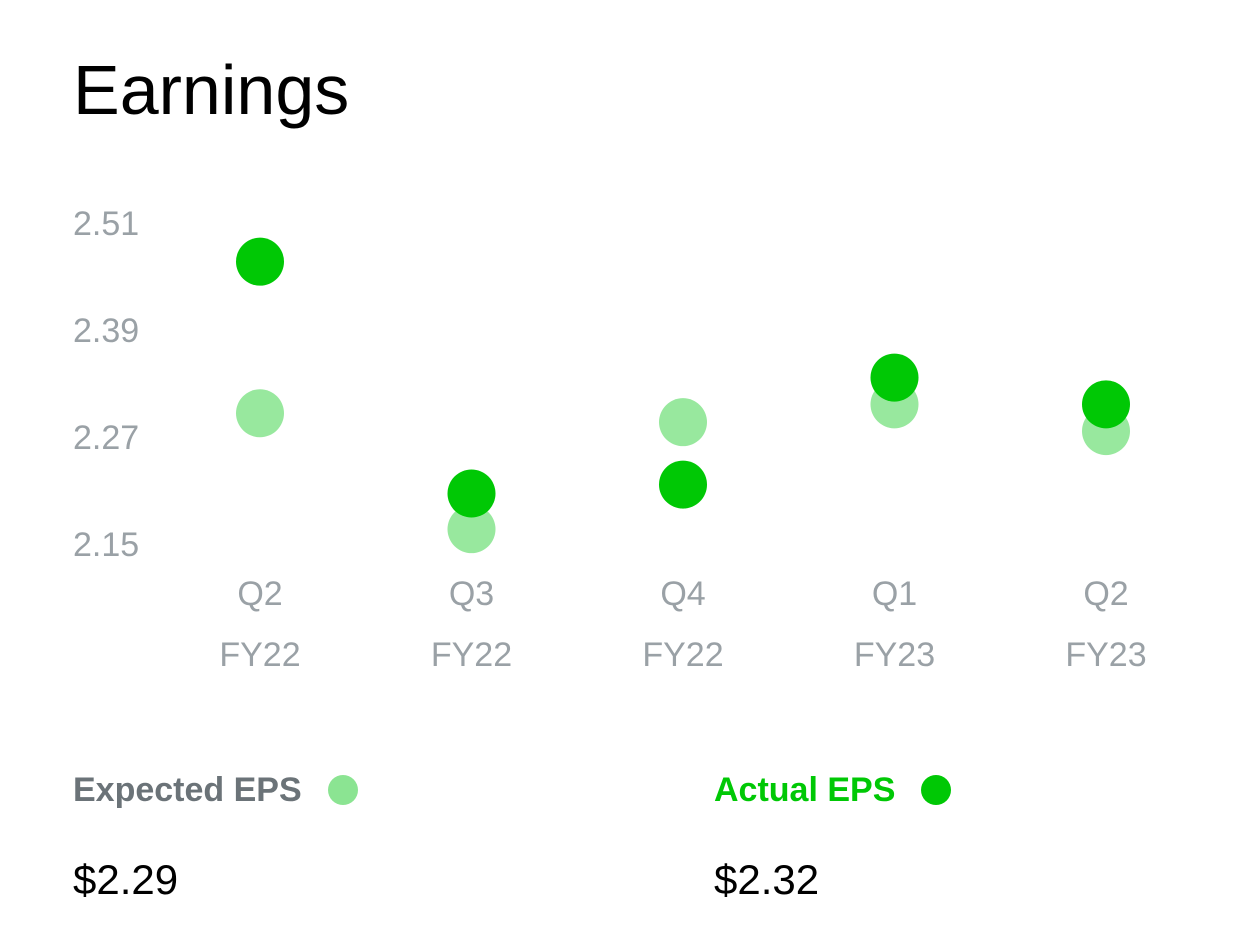 The height and width of the screenshot is (950, 1247). What do you see at coordinates (936, 790) in the screenshot?
I see `legend-actual-dot` at bounding box center [936, 790].